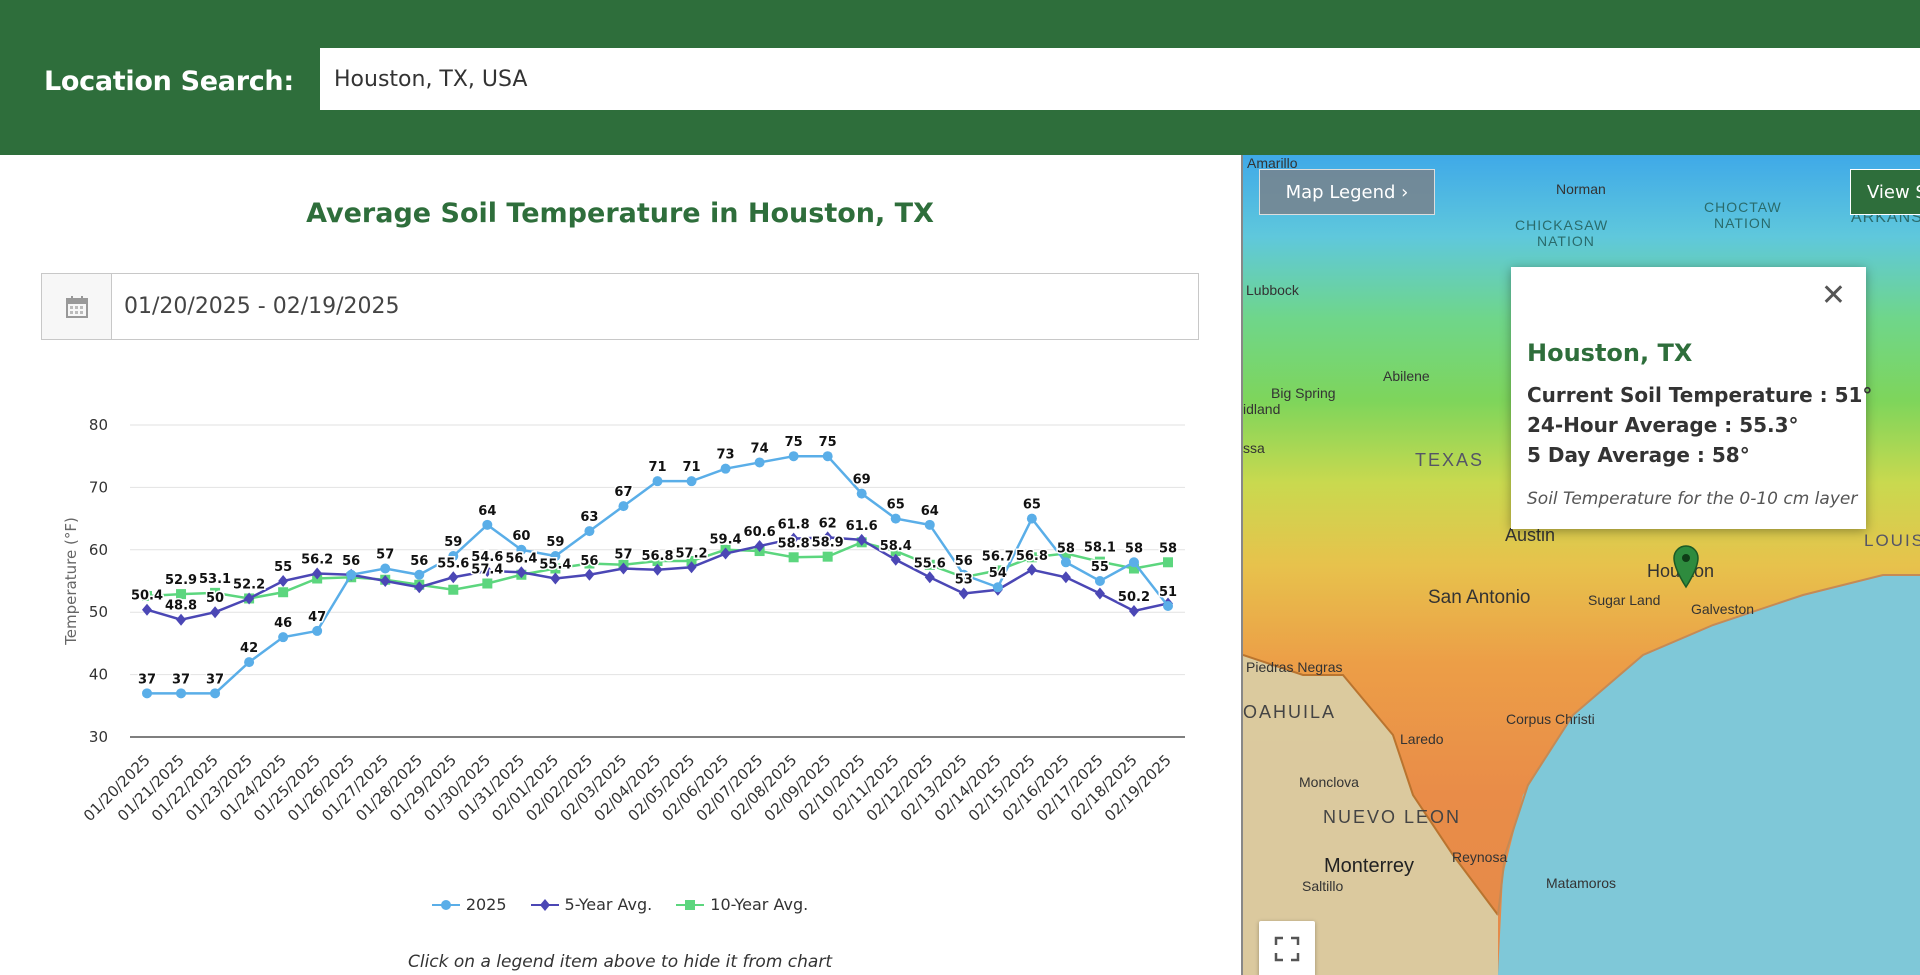 Image resolution: width=1920 pixels, height=975 pixels. Describe the element at coordinates (521, 536) in the screenshot. I see `data-label: 60` at that location.